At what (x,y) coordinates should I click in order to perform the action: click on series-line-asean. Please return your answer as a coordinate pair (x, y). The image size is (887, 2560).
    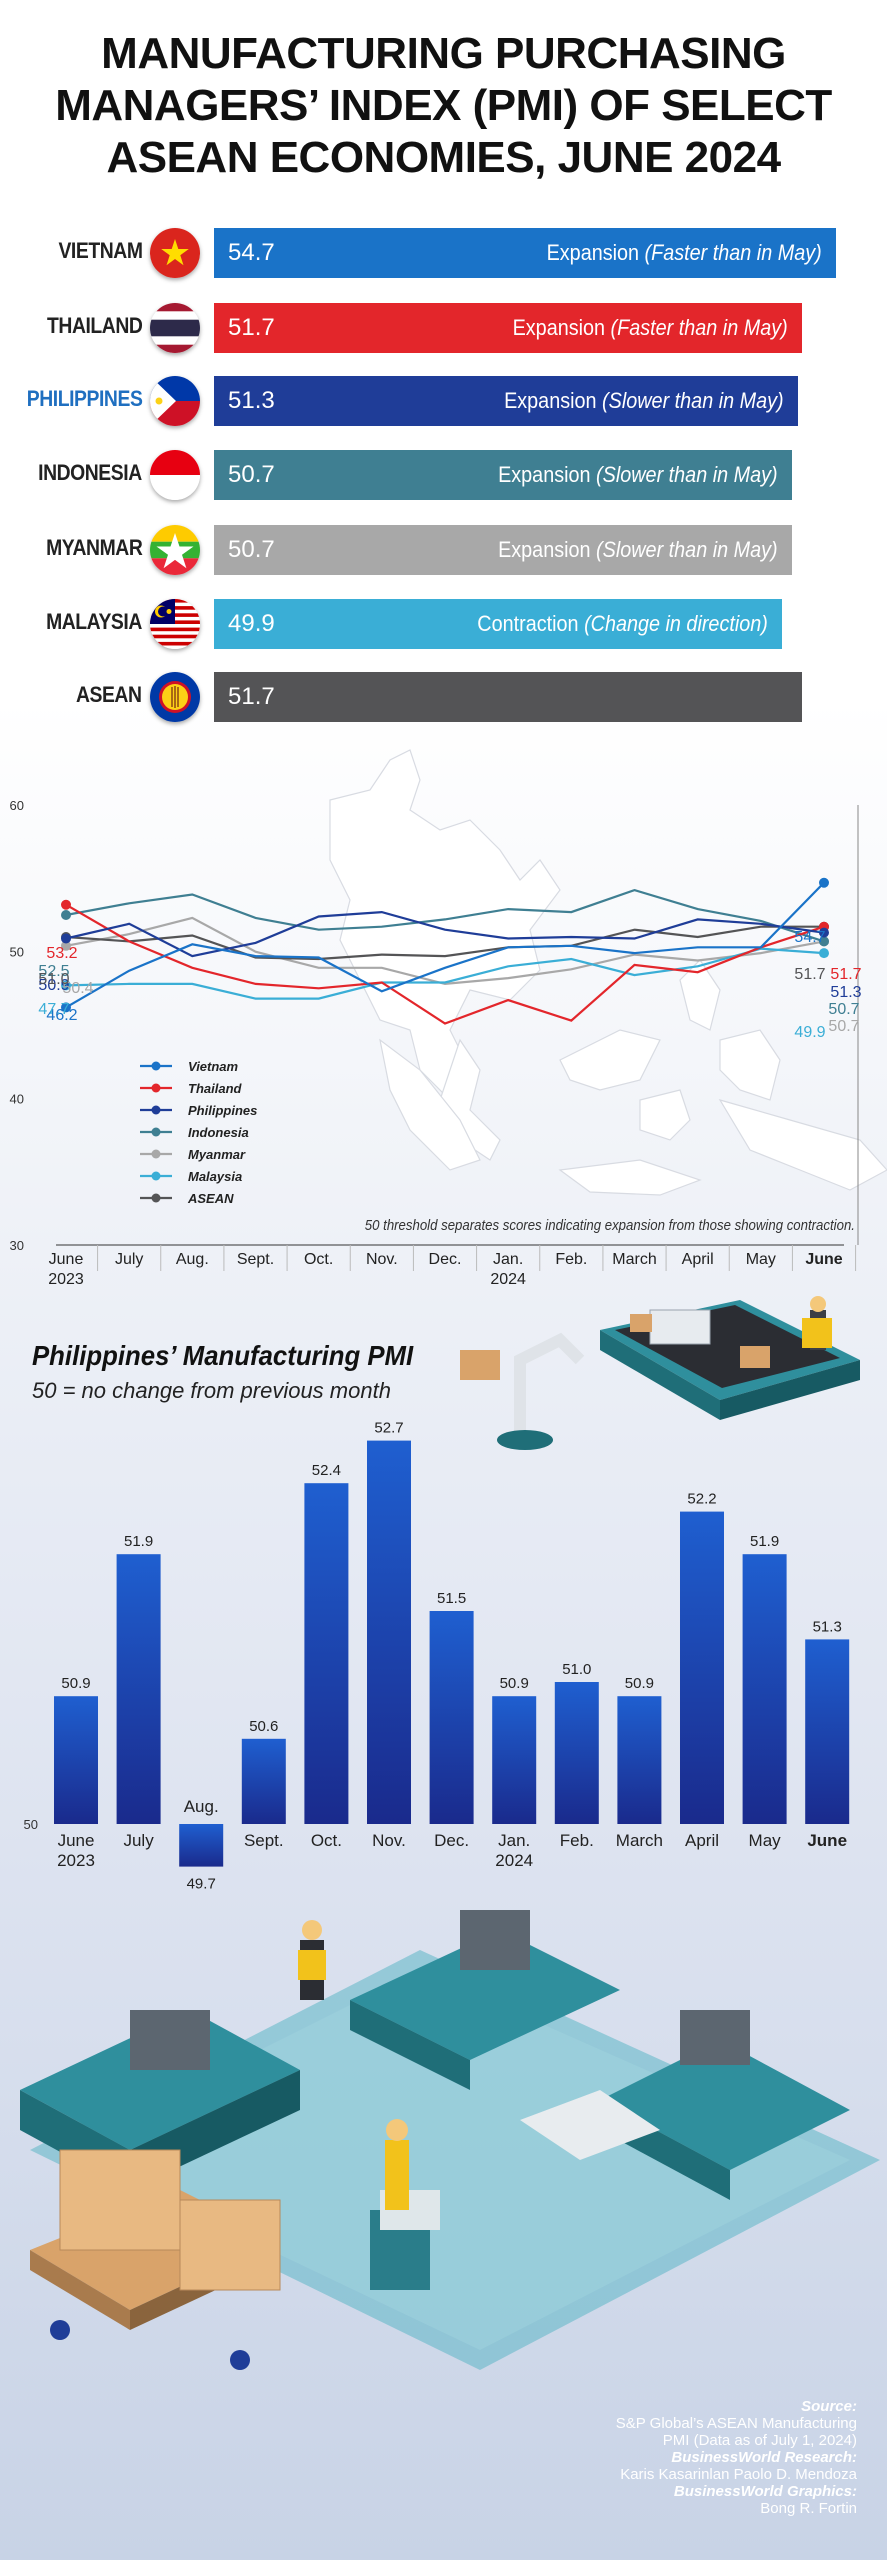
    Looking at the image, I should click on (444, 943).